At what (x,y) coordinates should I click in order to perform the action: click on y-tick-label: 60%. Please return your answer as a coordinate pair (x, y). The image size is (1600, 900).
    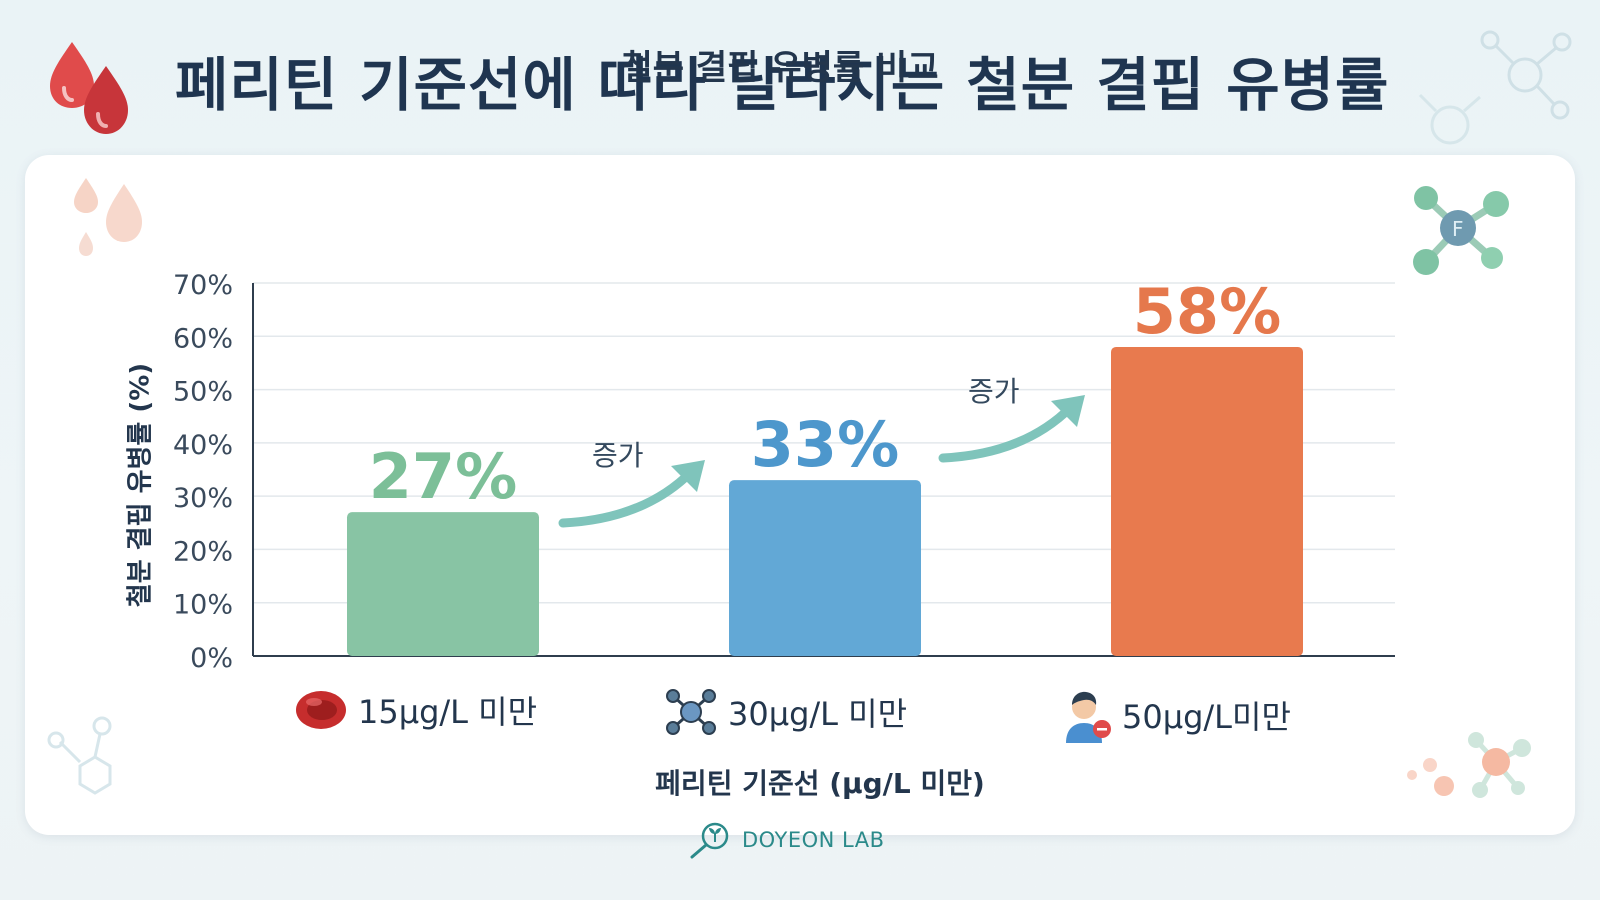
    Looking at the image, I should click on (203, 338).